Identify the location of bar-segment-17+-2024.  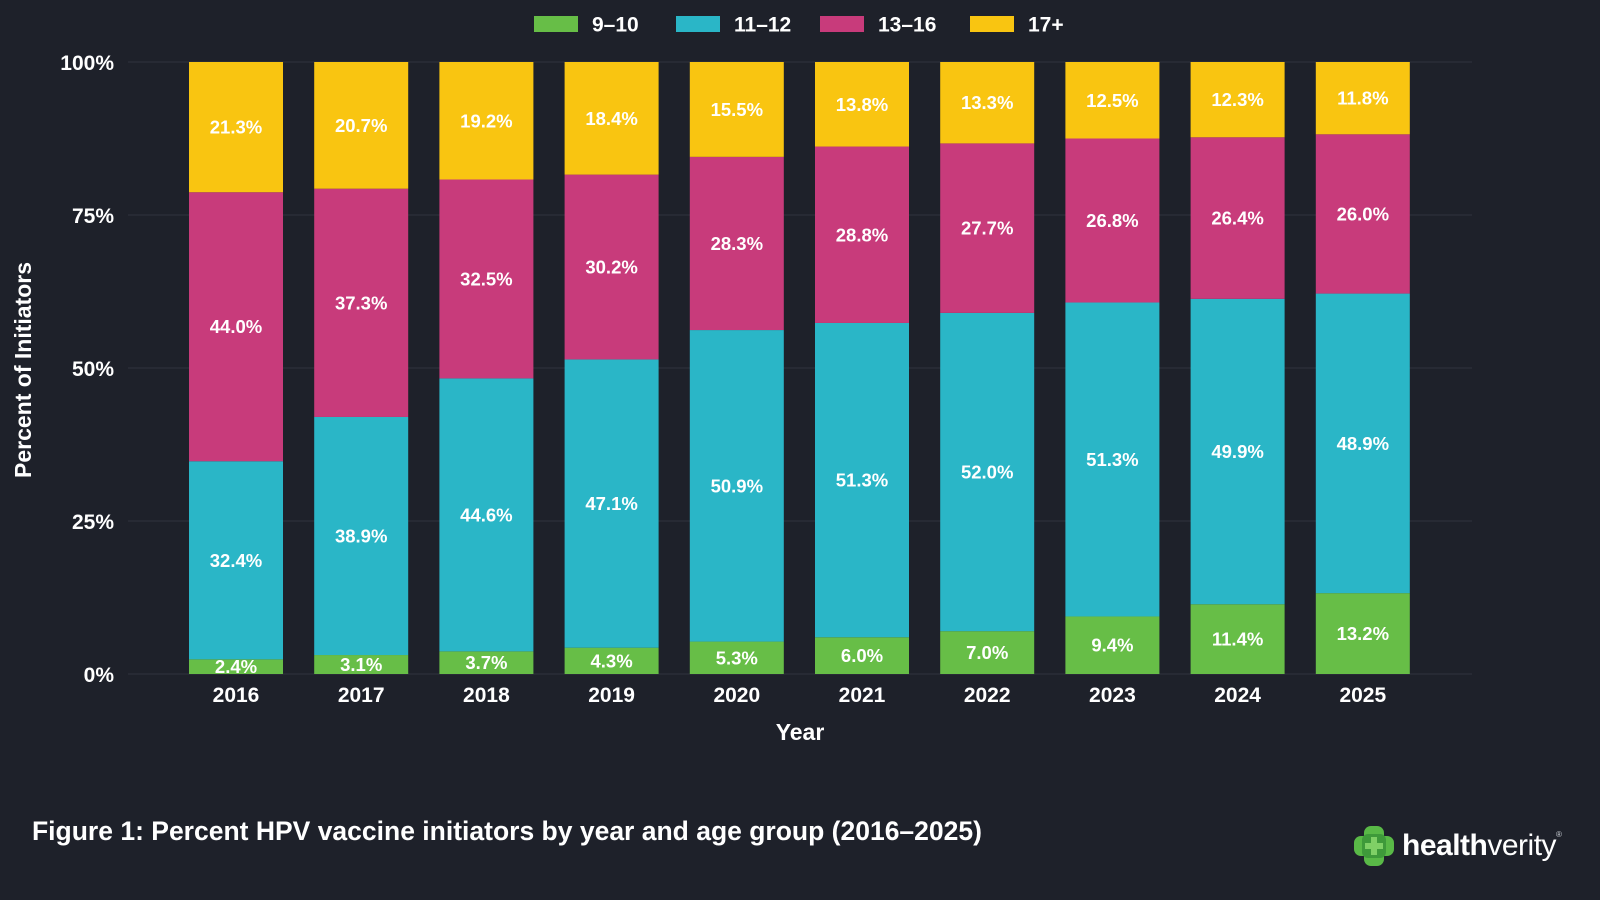
(1237, 100).